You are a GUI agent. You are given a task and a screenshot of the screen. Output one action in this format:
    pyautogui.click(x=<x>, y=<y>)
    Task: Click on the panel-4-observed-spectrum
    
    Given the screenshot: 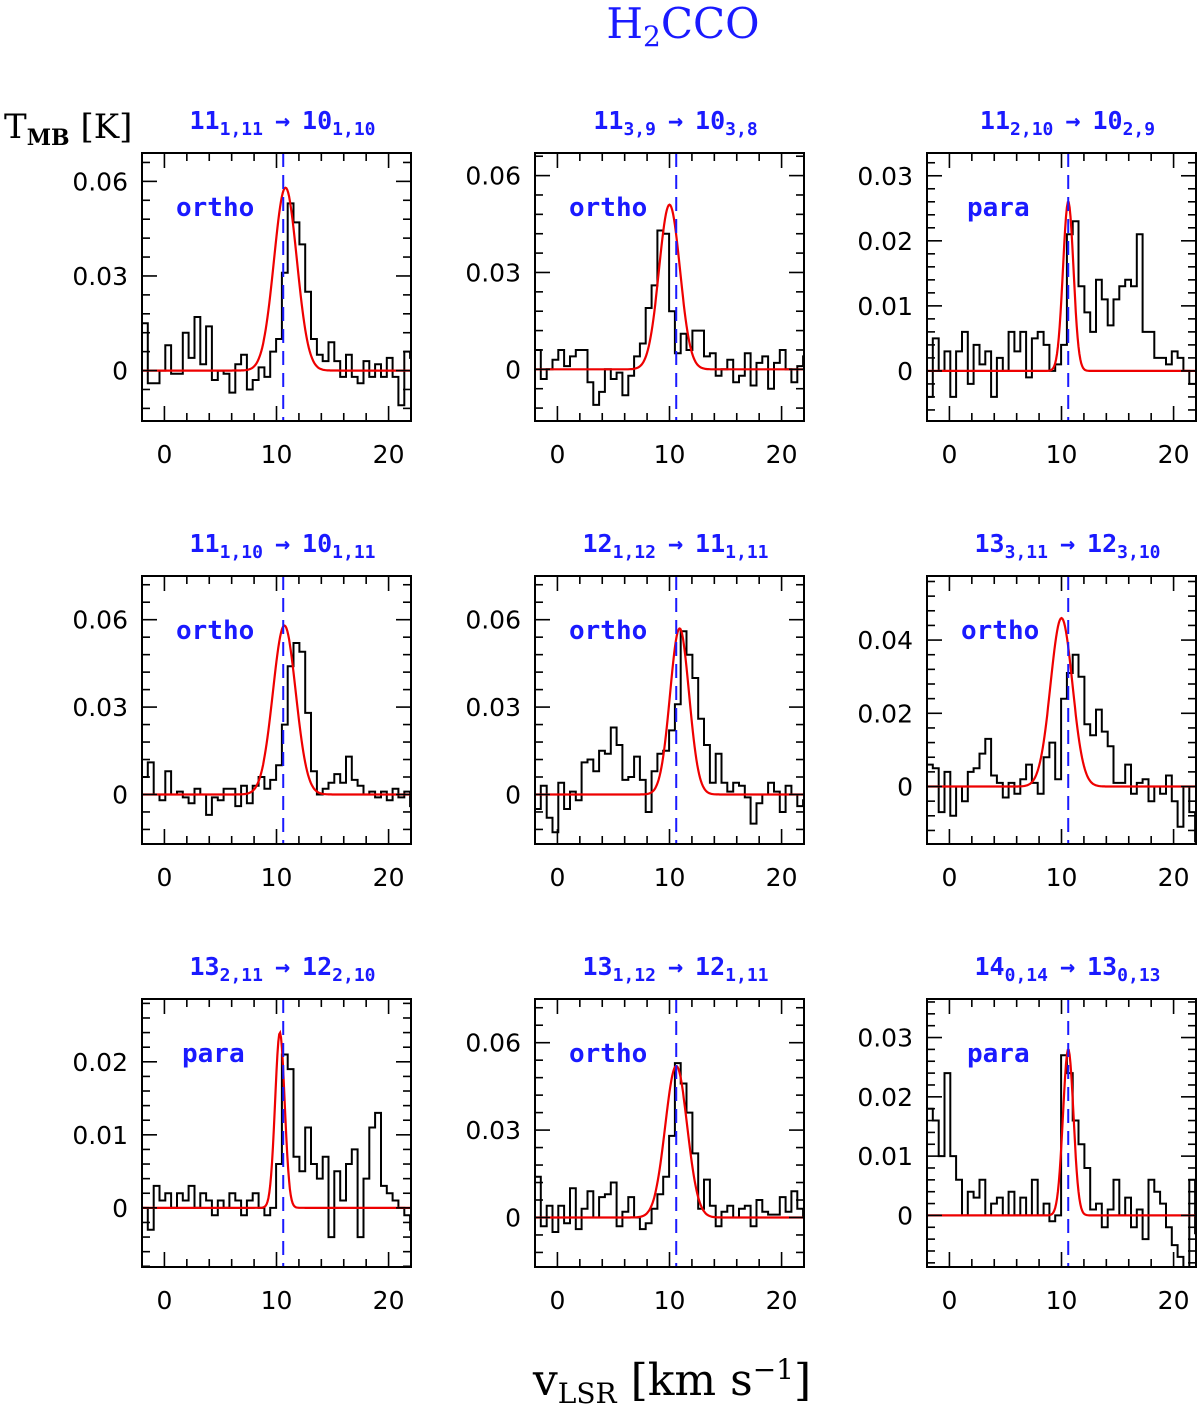 What is the action you would take?
    pyautogui.click(x=276, y=729)
    